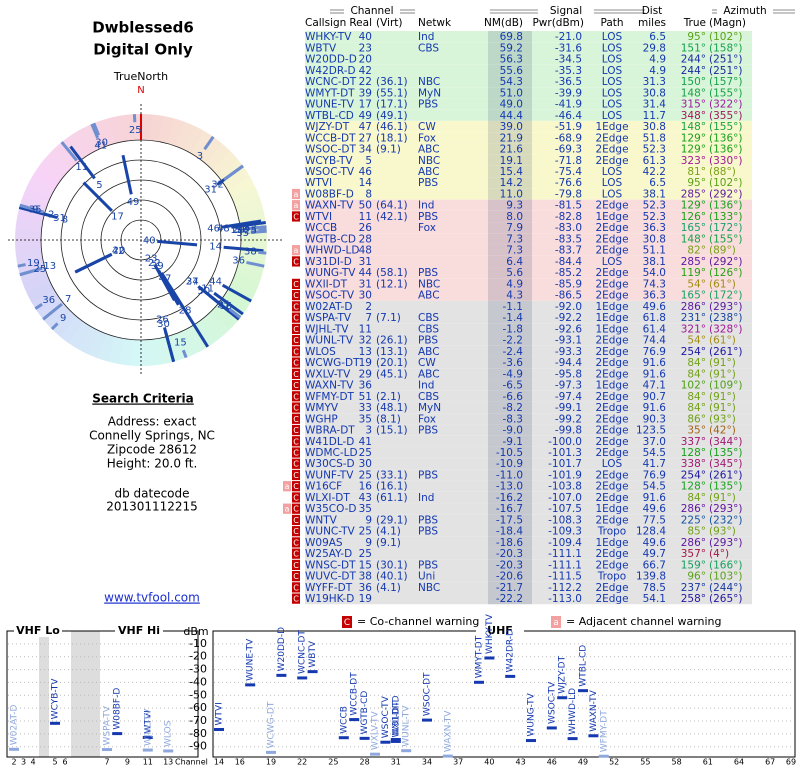 The width and height of the screenshot is (800, 768). I want to click on cell-ch: 33, so click(365, 408).